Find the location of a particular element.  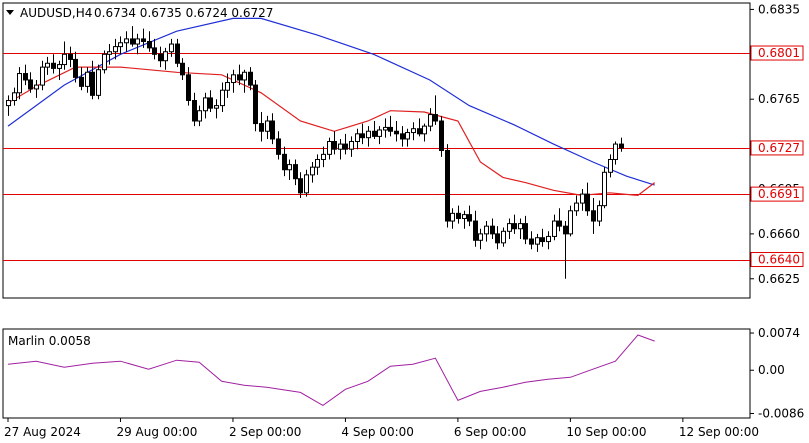

time-axis-tick-label: 4 Sep 00:00 is located at coordinates (377, 432).